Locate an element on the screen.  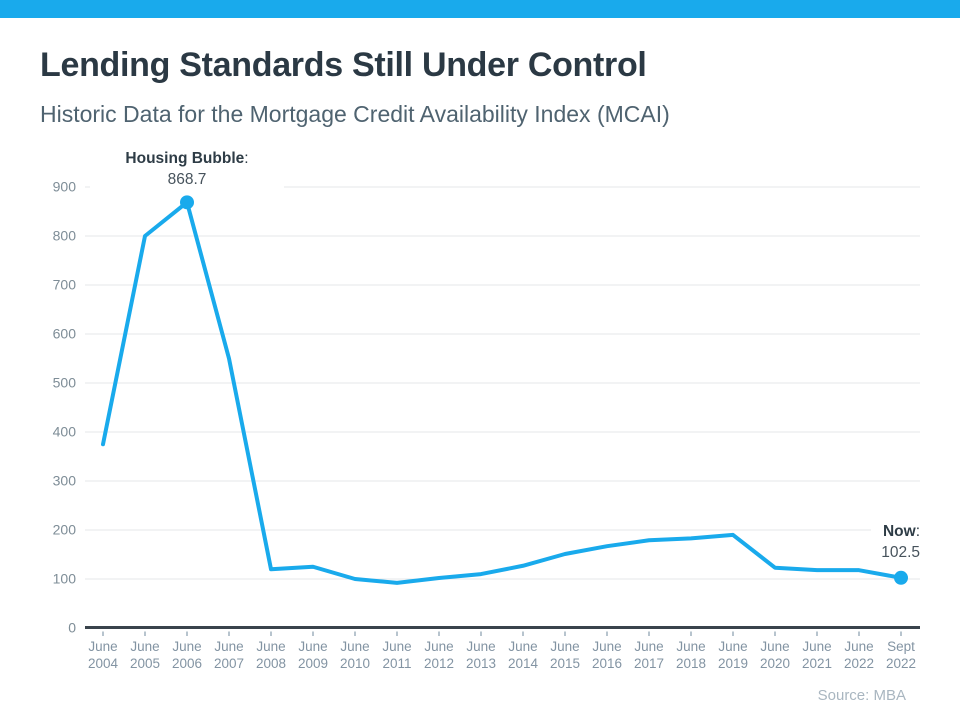
x-tick-label-19: Sept 2022 is located at coordinates (901, 655).